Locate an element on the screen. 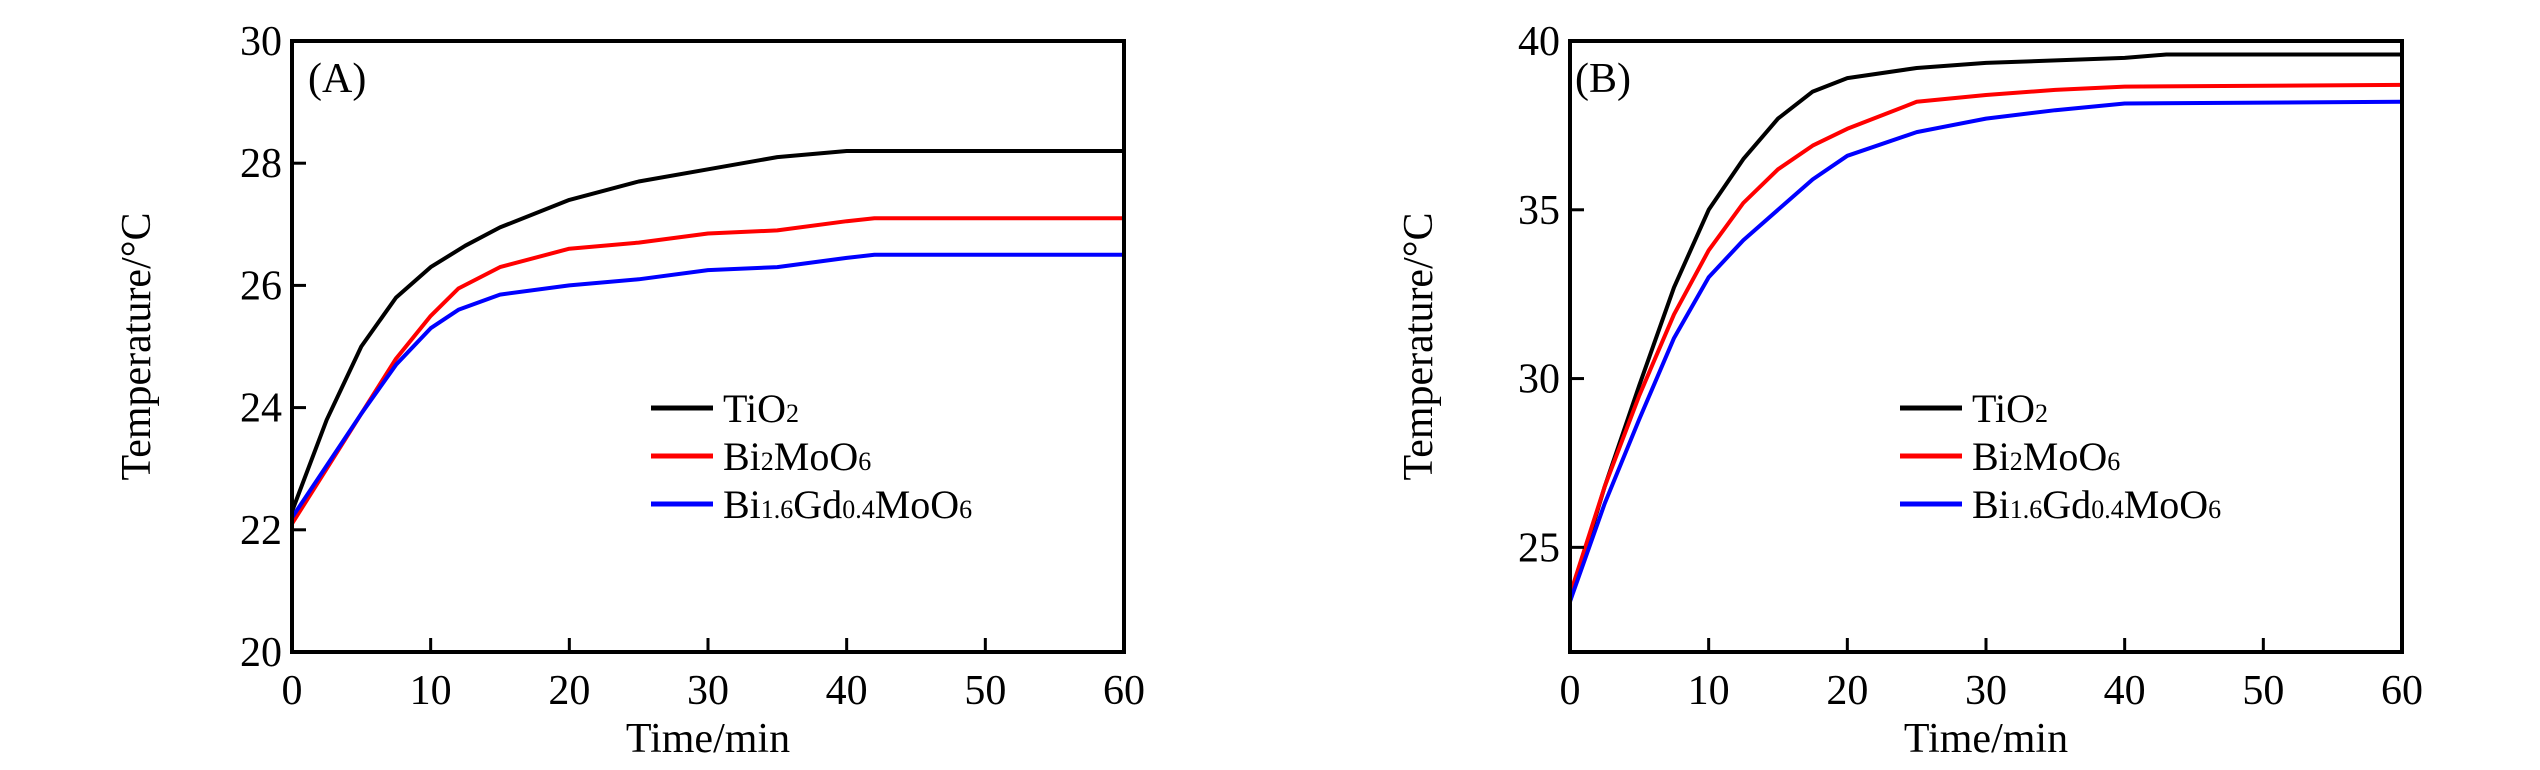 This screenshot has height=770, width=2540. panel-label: (B) is located at coordinates (1603, 79).